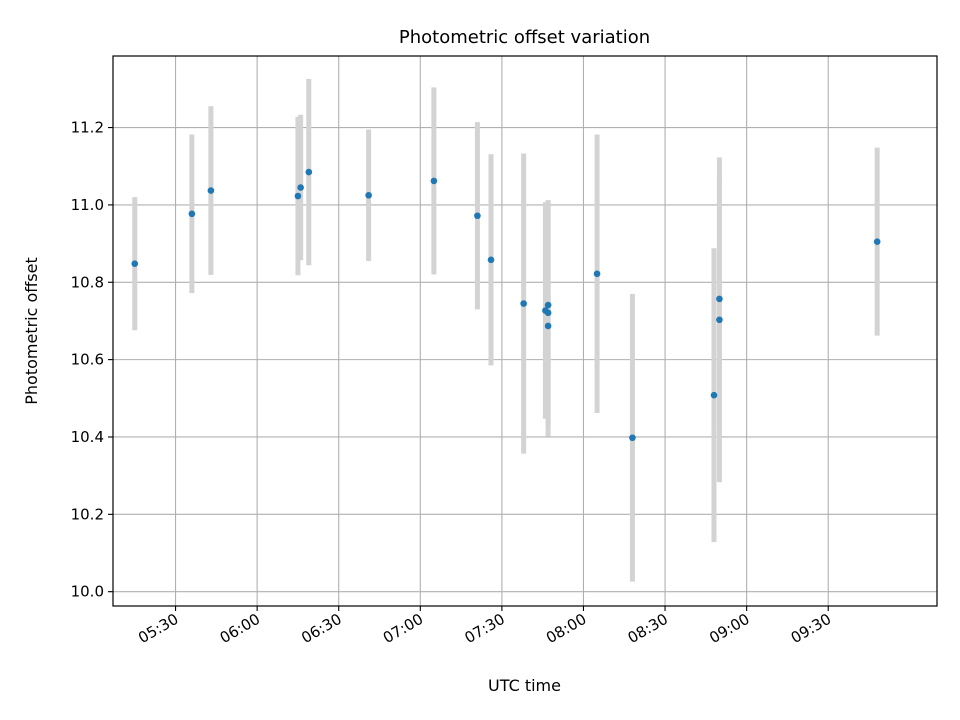  Describe the element at coordinates (524, 685) in the screenshot. I see `x-axis-label: UTC time` at that location.